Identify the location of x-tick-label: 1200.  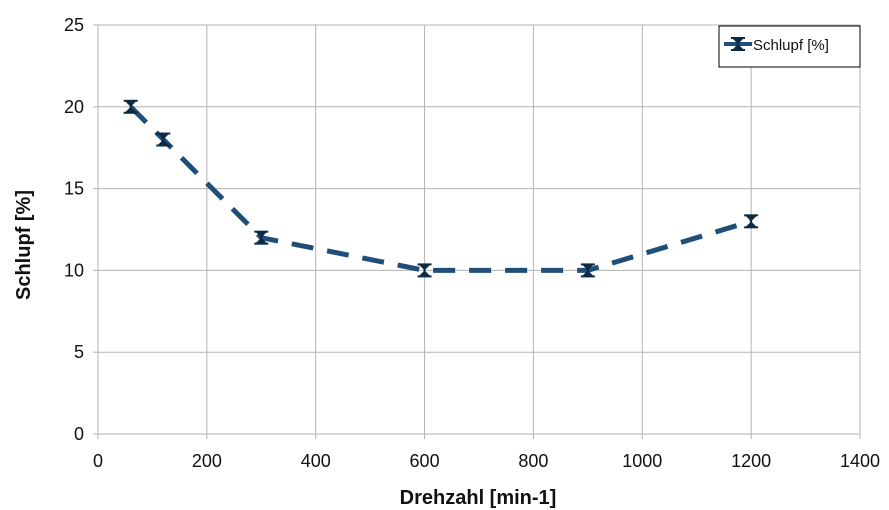
(751, 461).